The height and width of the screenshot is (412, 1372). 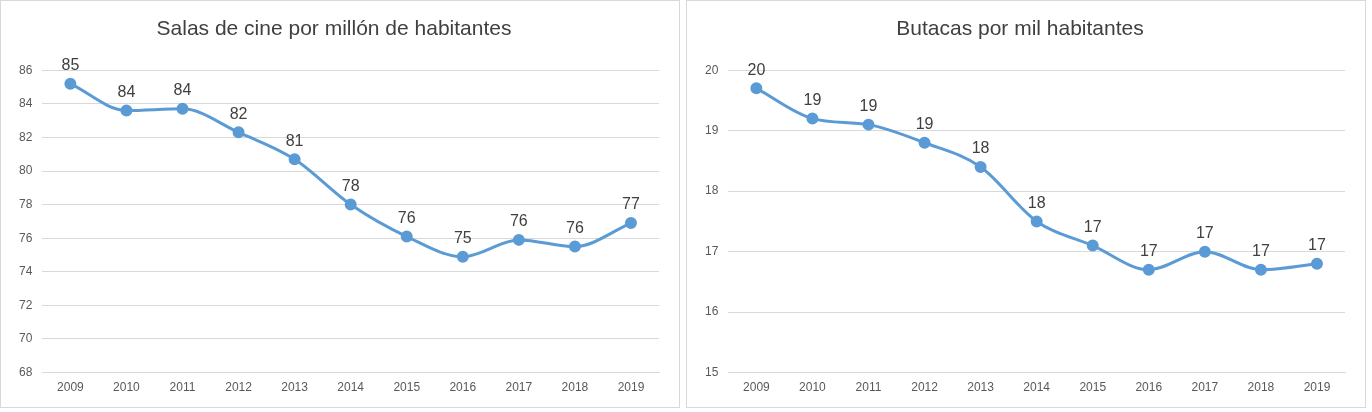 I want to click on data-label: 81, so click(x=294, y=140).